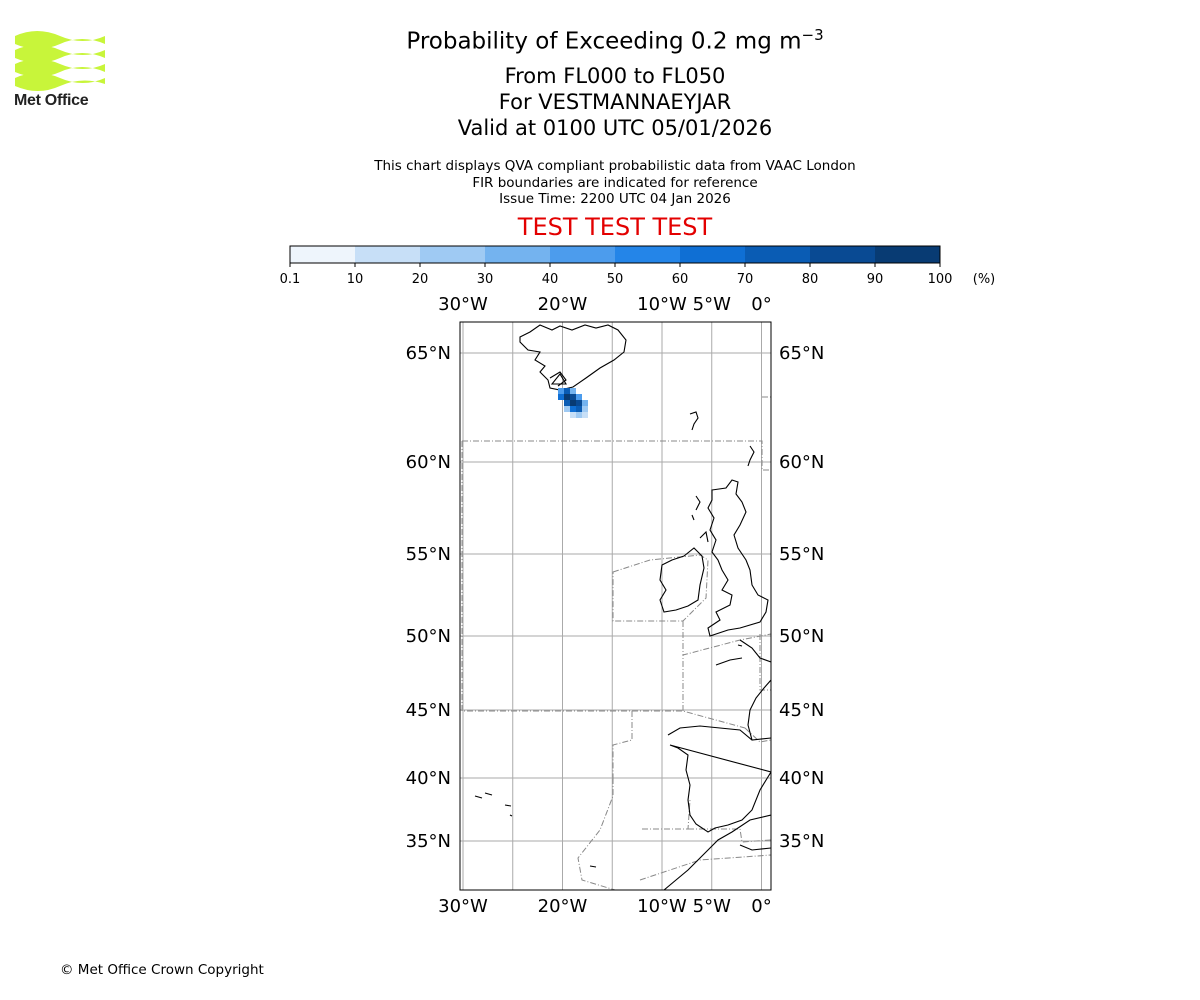 Image resolution: width=1200 pixels, height=1000 pixels. I want to click on colorbar-unit: (%), so click(984, 279).